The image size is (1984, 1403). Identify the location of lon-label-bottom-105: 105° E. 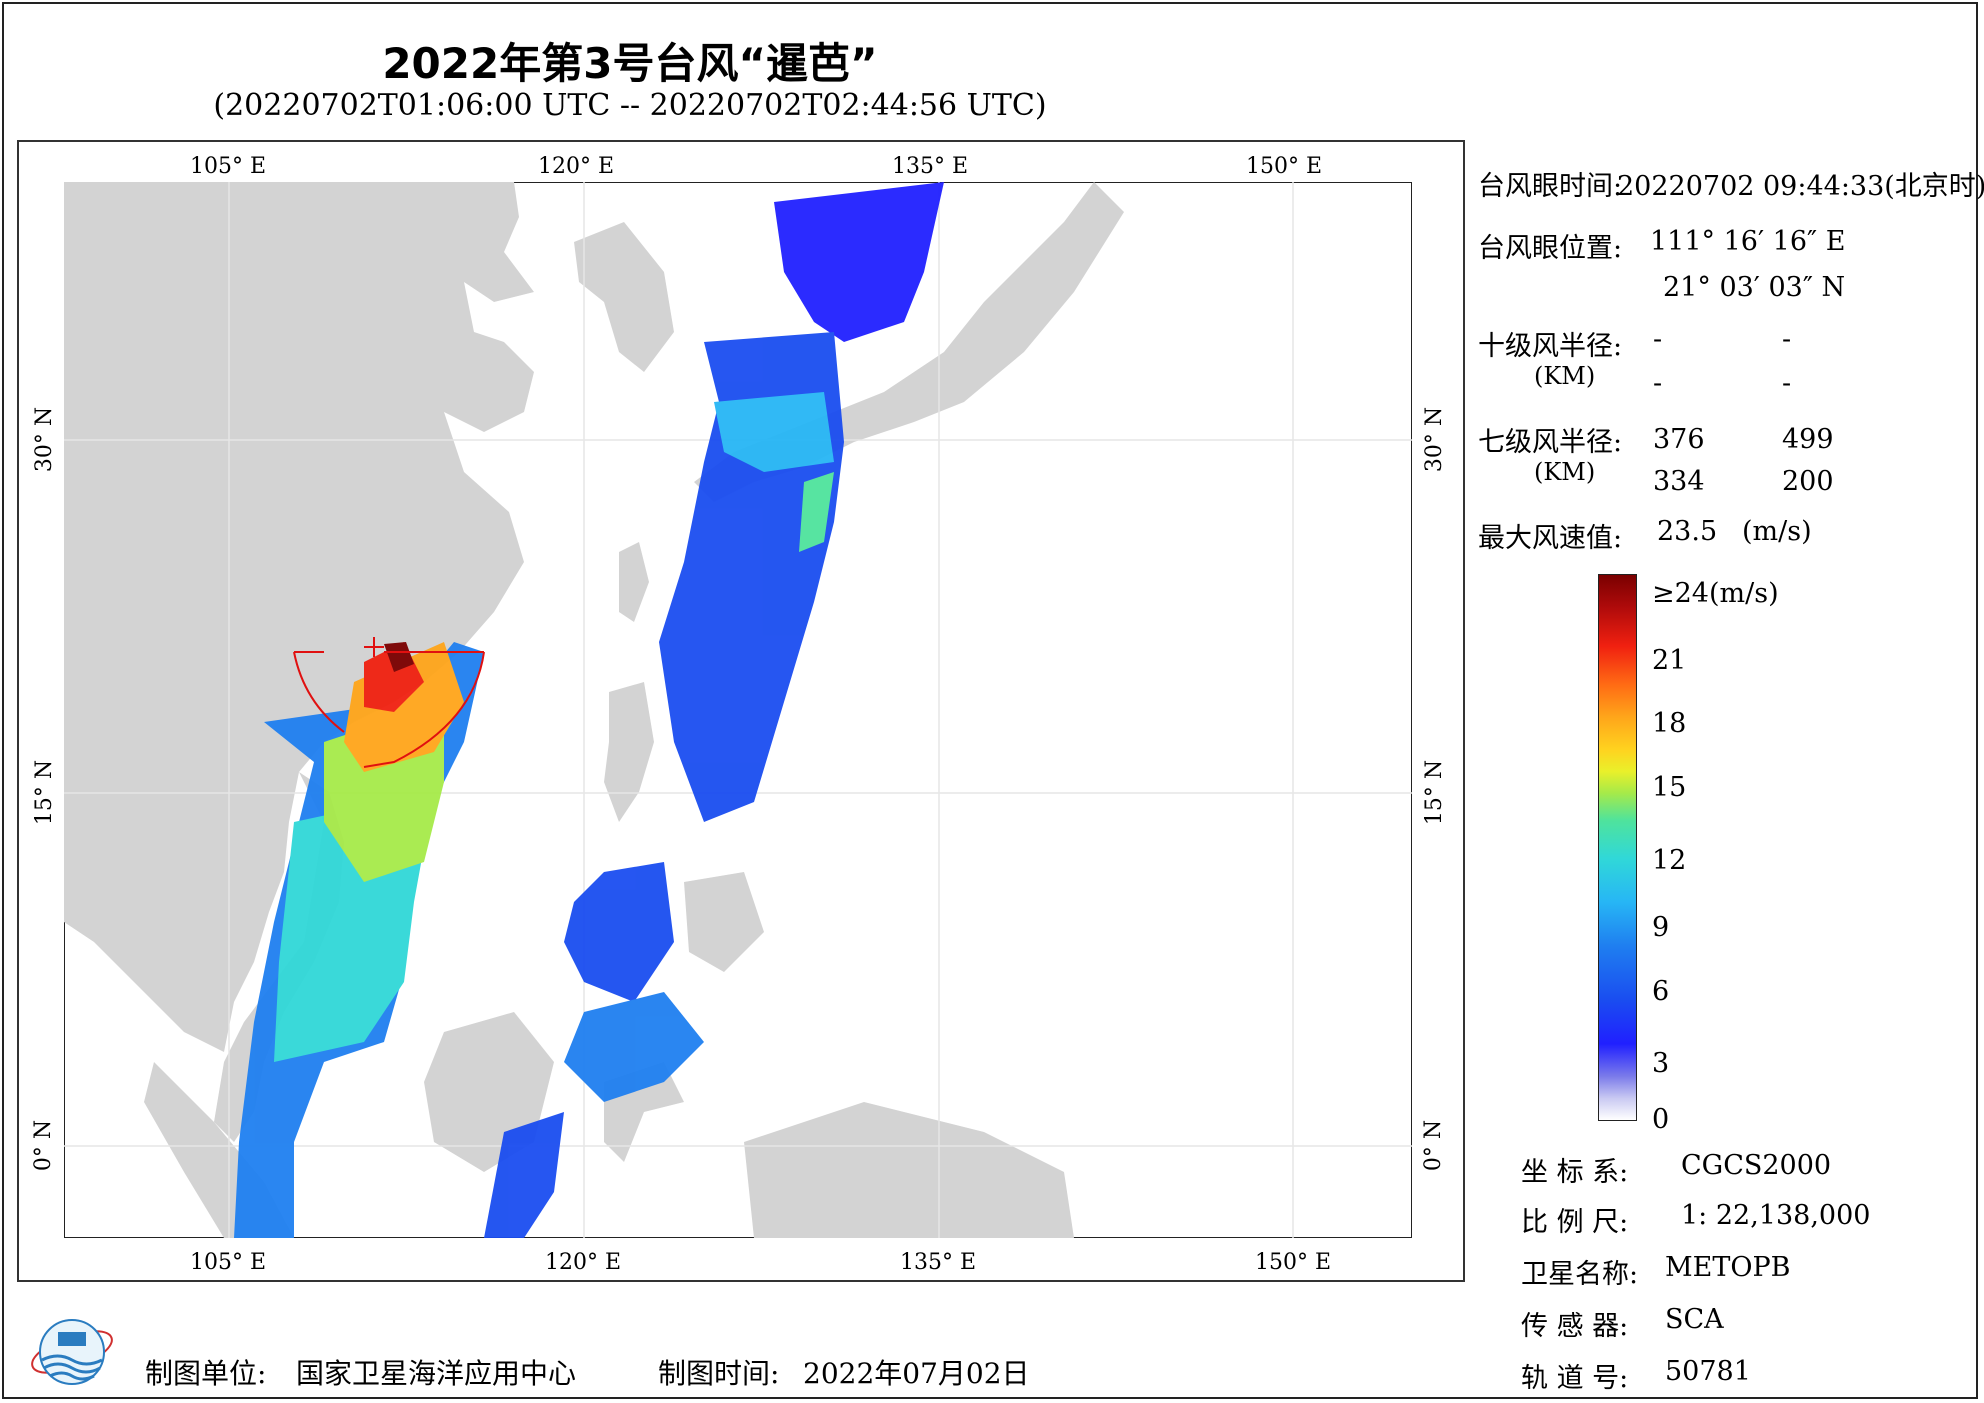
(228, 1262).